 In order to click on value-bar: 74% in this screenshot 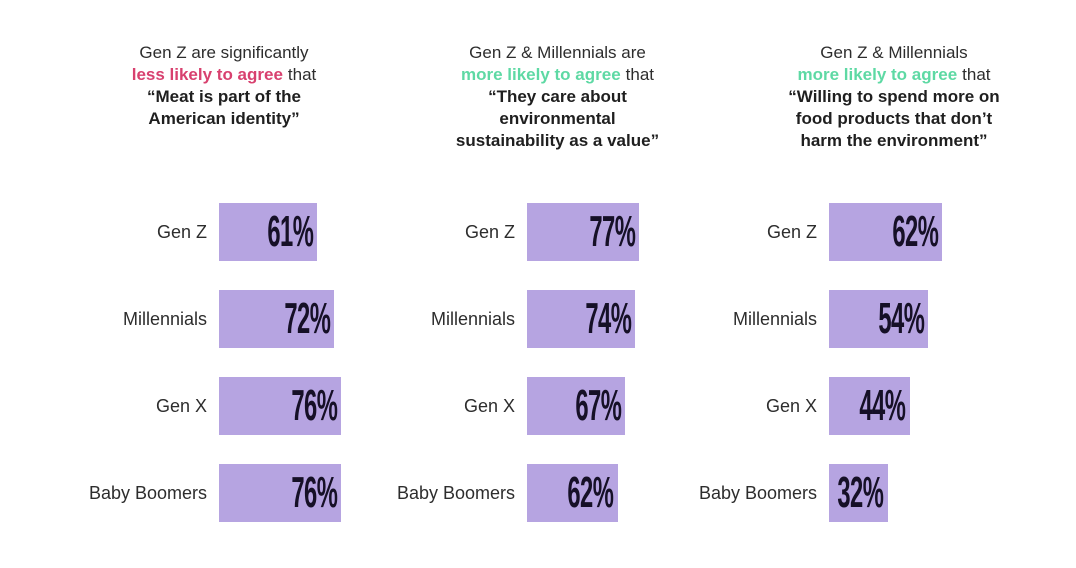, I will do `click(581, 319)`.